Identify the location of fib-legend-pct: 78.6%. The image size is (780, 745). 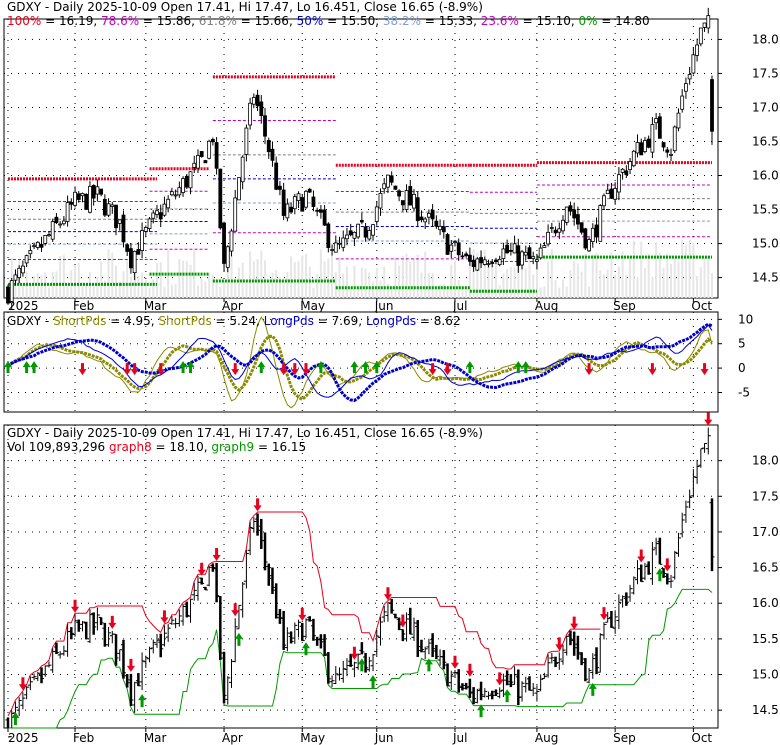
(120, 21).